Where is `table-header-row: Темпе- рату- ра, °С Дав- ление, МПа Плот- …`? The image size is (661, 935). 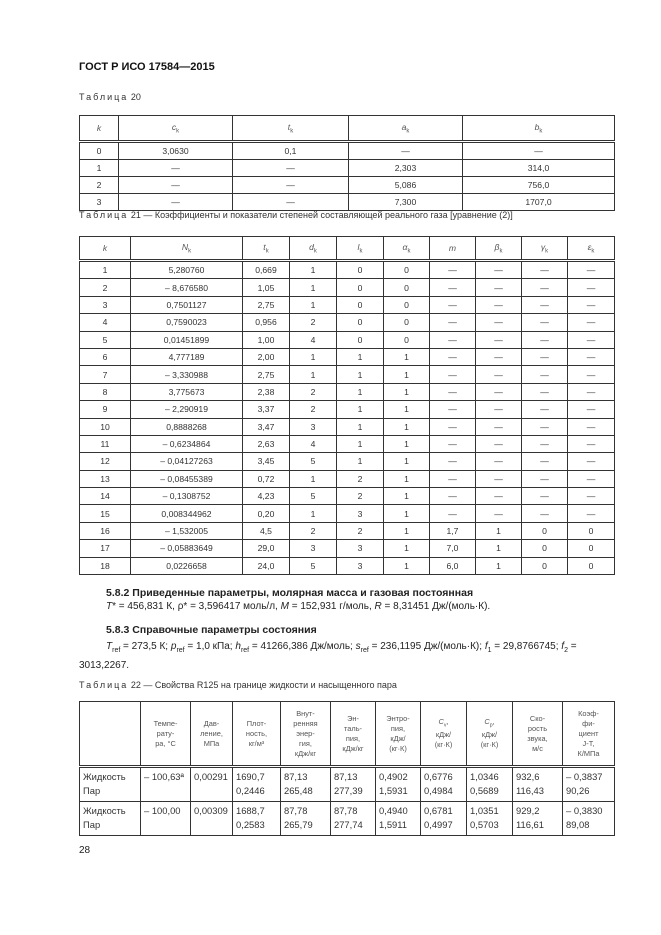
table-header-row: Темпе- рату- ра, °С Дав- ление, МПа Плот- … is located at coordinates (347, 734).